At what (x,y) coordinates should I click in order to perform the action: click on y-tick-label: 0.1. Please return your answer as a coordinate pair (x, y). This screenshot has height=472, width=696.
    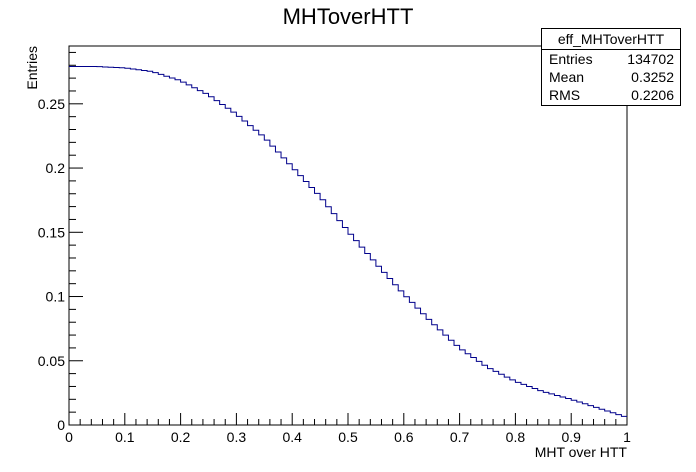
    Looking at the image, I should click on (56, 297).